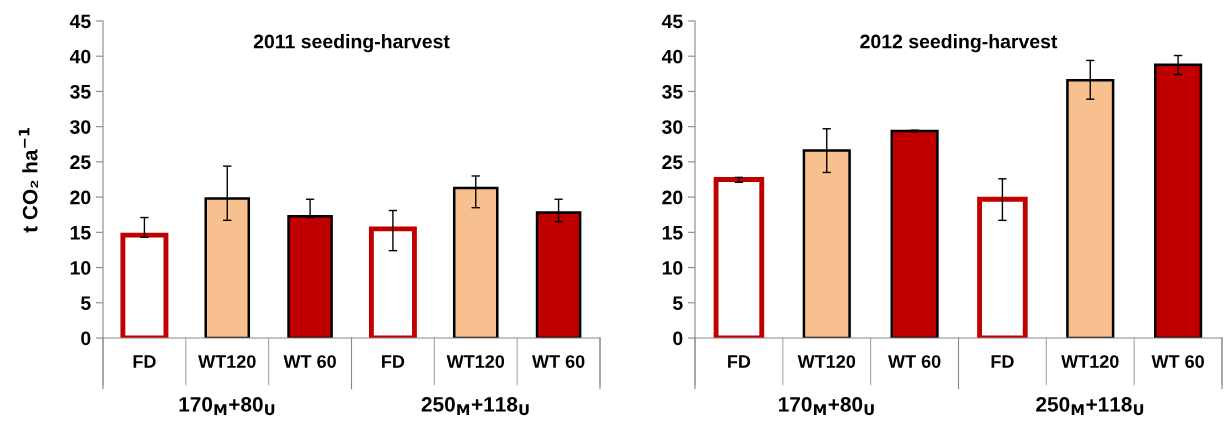 Image resolution: width=1226 pixels, height=425 pixels. What do you see at coordinates (351, 43) in the screenshot?
I see `text: 2011 seeding-harvest` at bounding box center [351, 43].